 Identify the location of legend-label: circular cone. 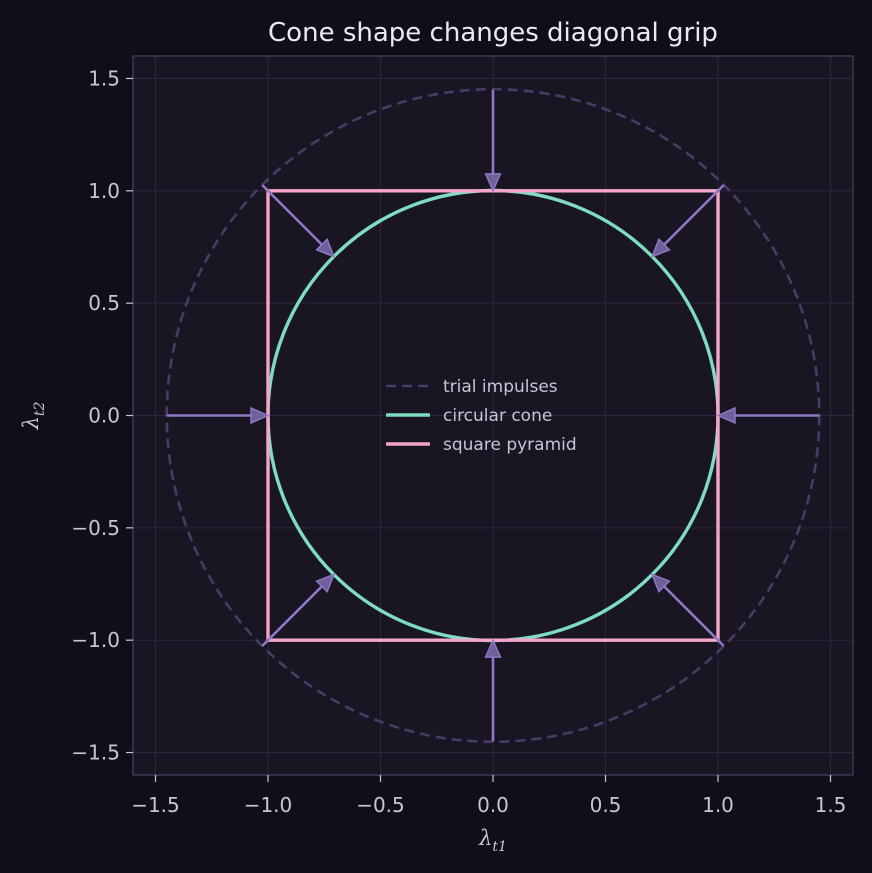
(497, 416).